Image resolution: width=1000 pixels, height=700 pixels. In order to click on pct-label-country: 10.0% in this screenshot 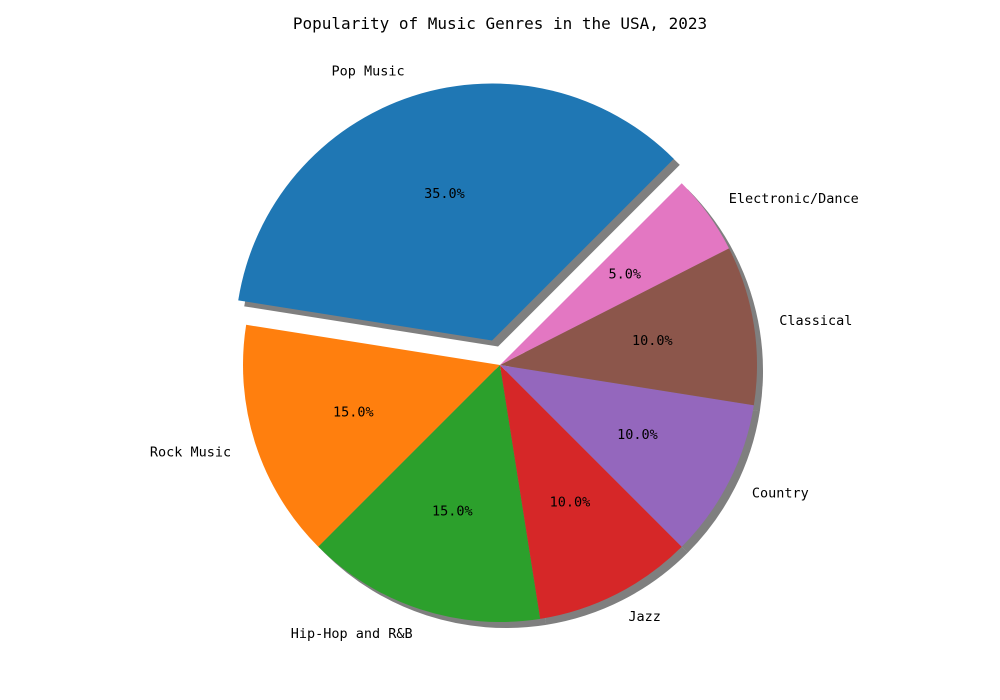, I will do `click(637, 435)`.